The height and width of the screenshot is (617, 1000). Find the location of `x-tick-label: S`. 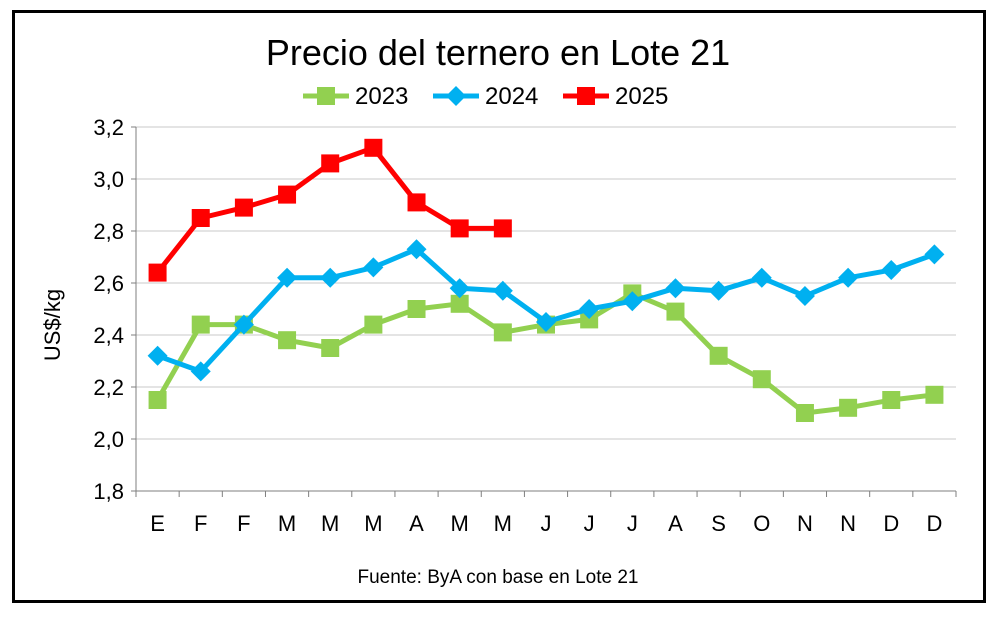

x-tick-label: S is located at coordinates (718, 523).